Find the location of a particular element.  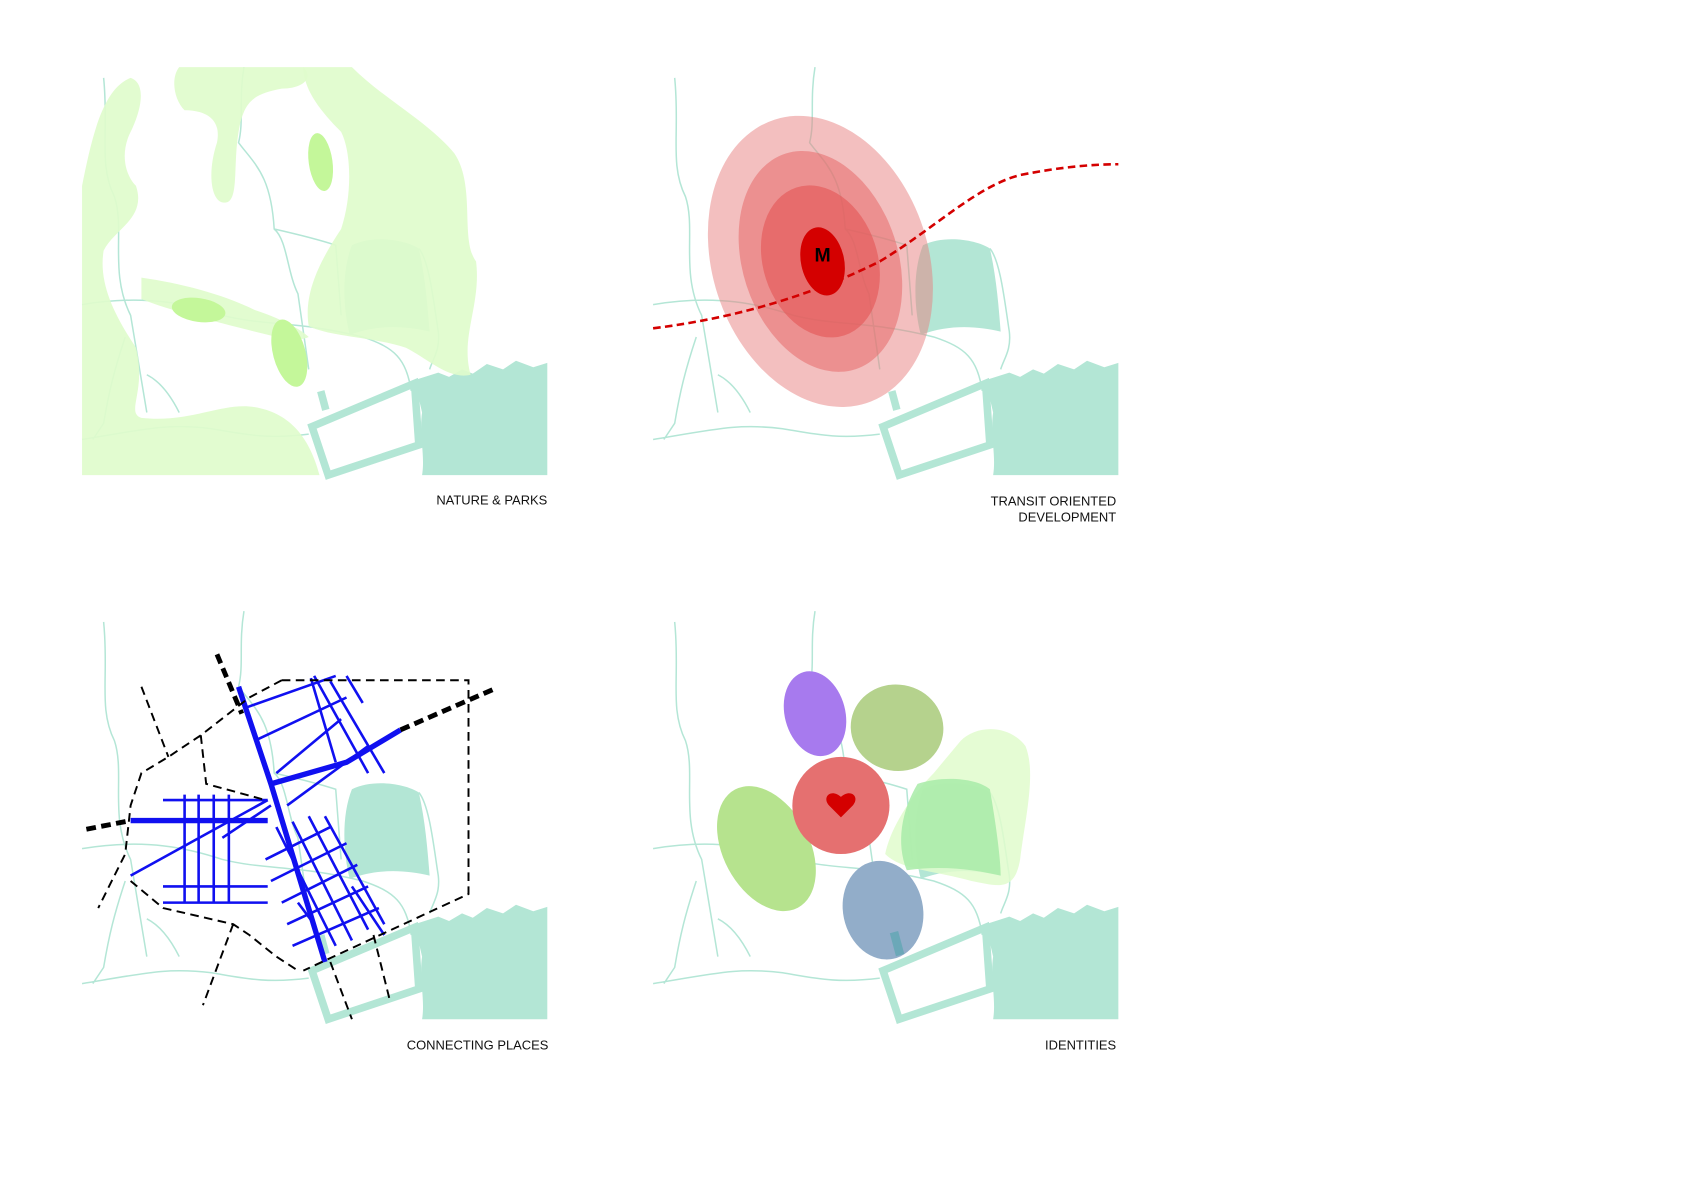

label-transit-line2: DEVELOPMENT is located at coordinates (1067, 517).